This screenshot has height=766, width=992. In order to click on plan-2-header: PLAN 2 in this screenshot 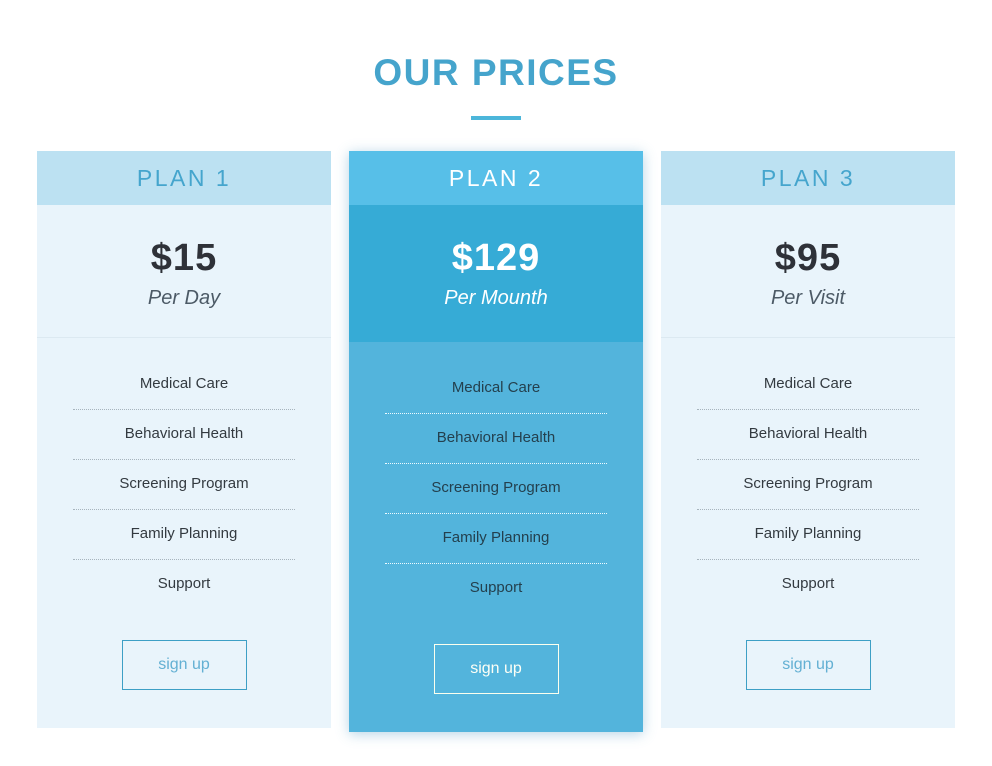, I will do `click(496, 178)`.